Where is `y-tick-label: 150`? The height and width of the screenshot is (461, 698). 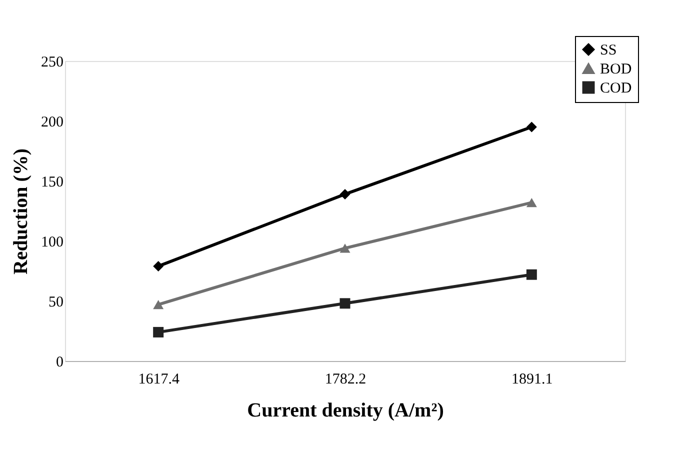
y-tick-label: 150 is located at coordinates (52, 182).